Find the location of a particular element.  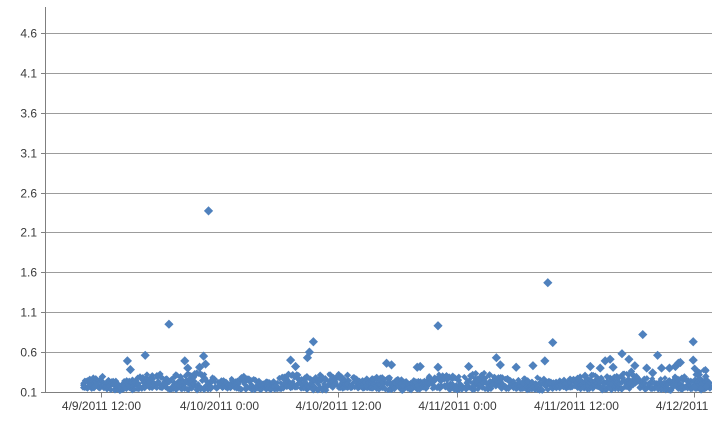

y-axis-tick-label: 1.6 is located at coordinates (28, 273).